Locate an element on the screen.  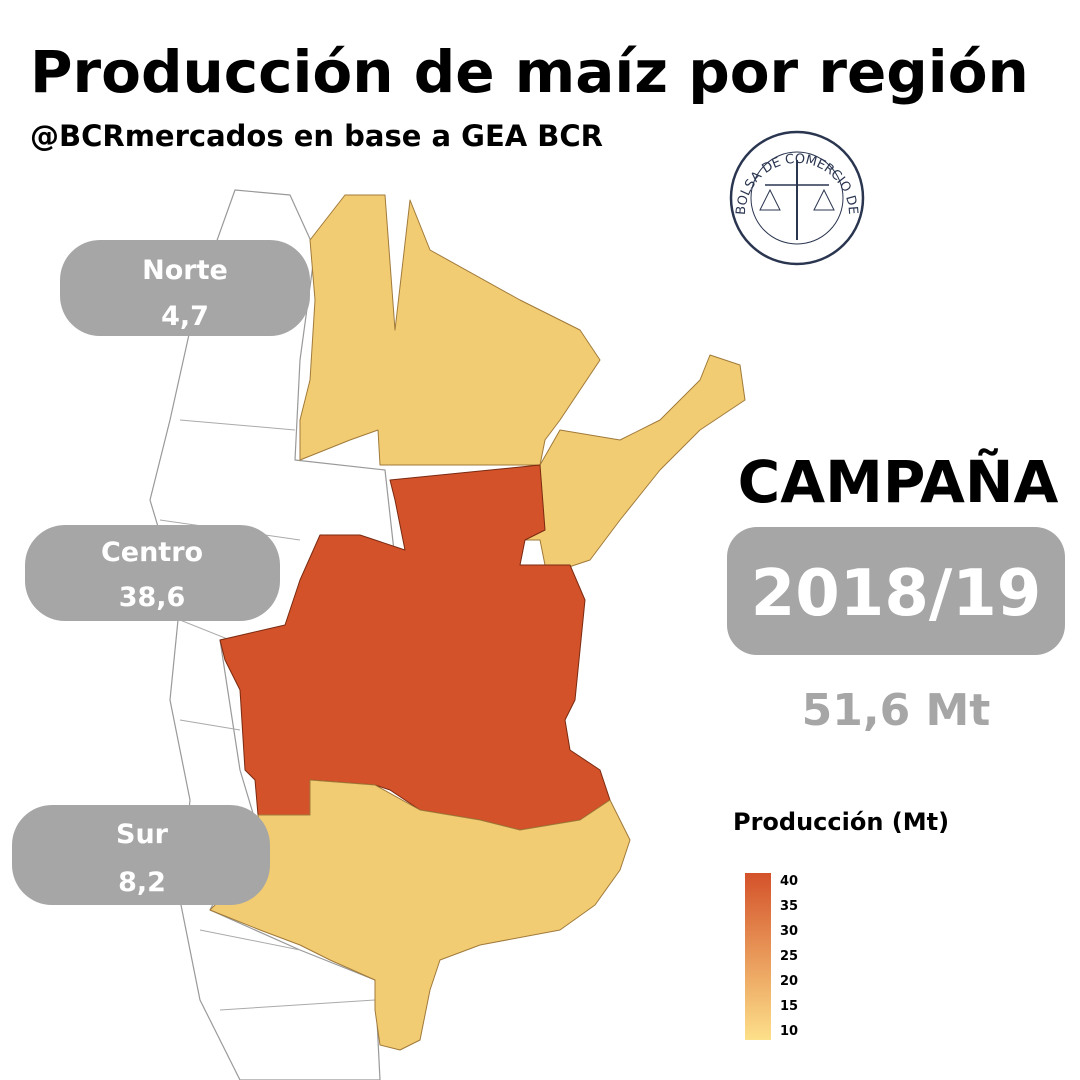
region-pill-sur: Sur 8,2 is located at coordinates (141, 855).